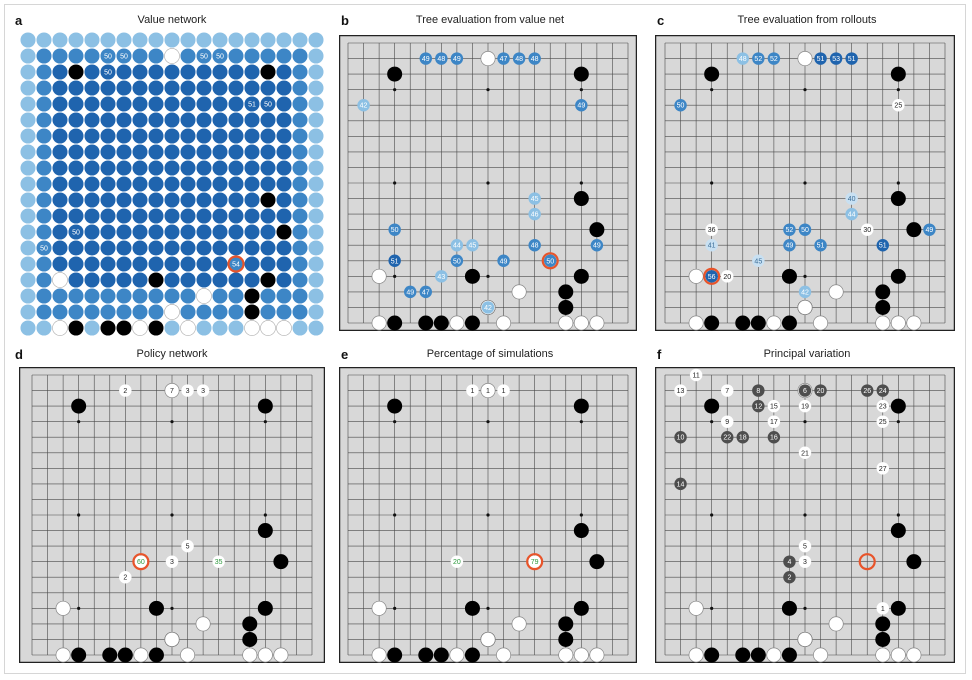 The width and height of the screenshot is (972, 680). I want to click on move-label-text: 49, so click(426, 59).